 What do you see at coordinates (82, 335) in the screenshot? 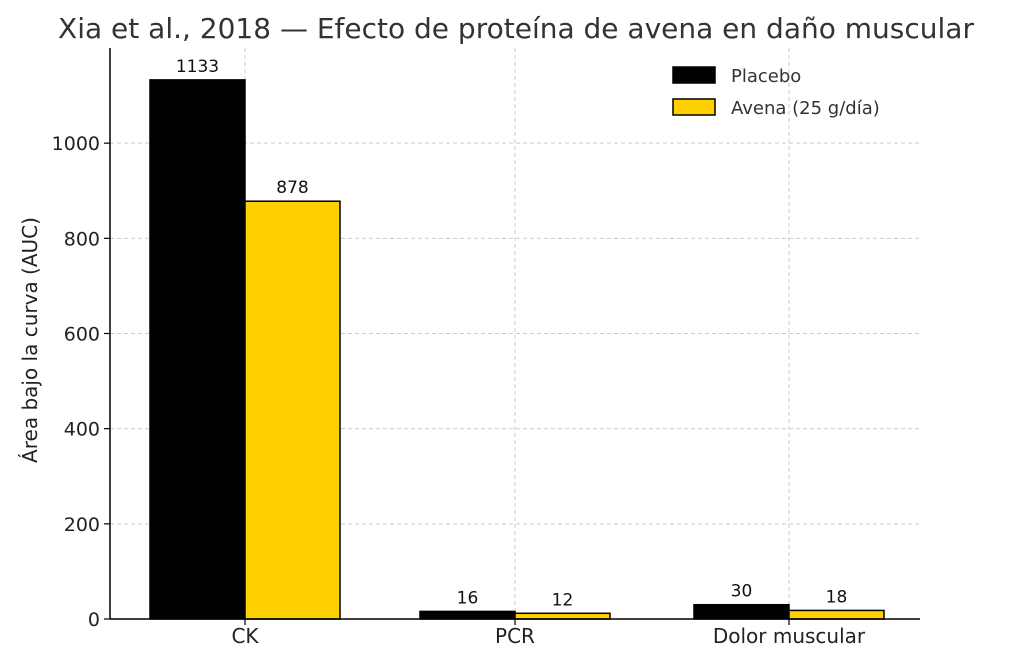
I see `y-tick-label: 600` at bounding box center [82, 335].